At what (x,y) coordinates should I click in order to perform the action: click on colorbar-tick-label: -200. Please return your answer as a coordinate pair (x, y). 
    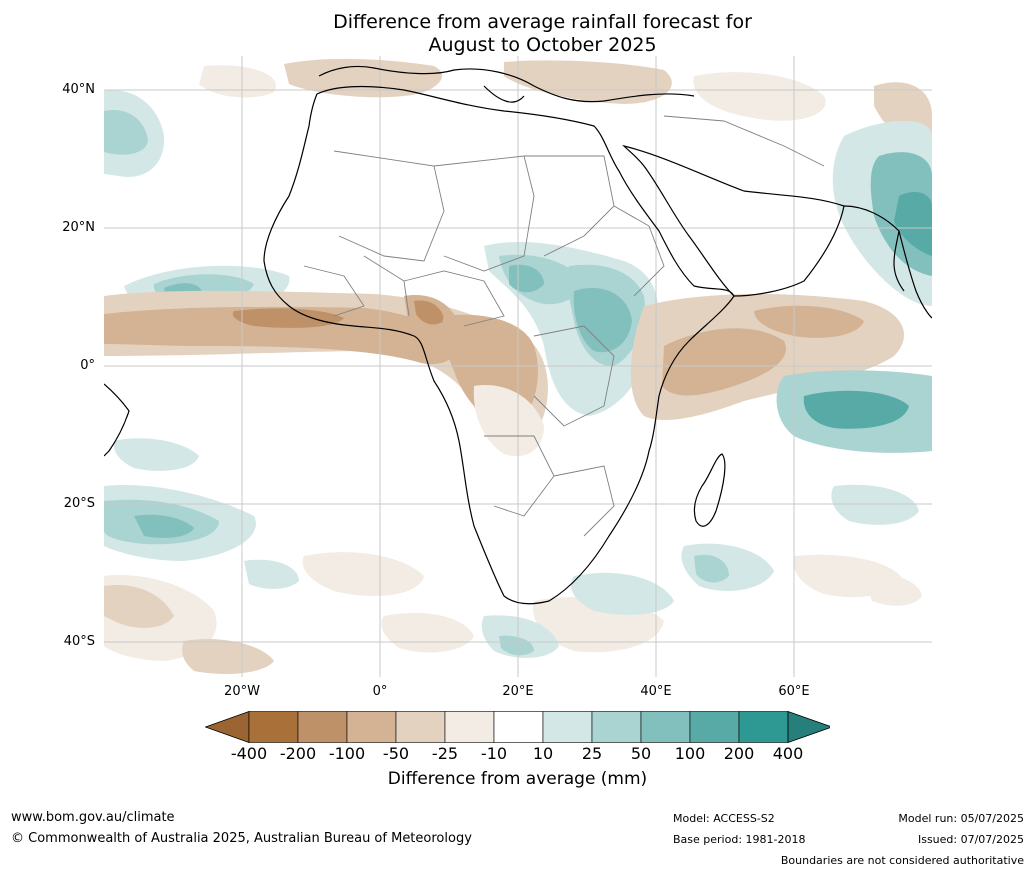
    Looking at the image, I should click on (298, 753).